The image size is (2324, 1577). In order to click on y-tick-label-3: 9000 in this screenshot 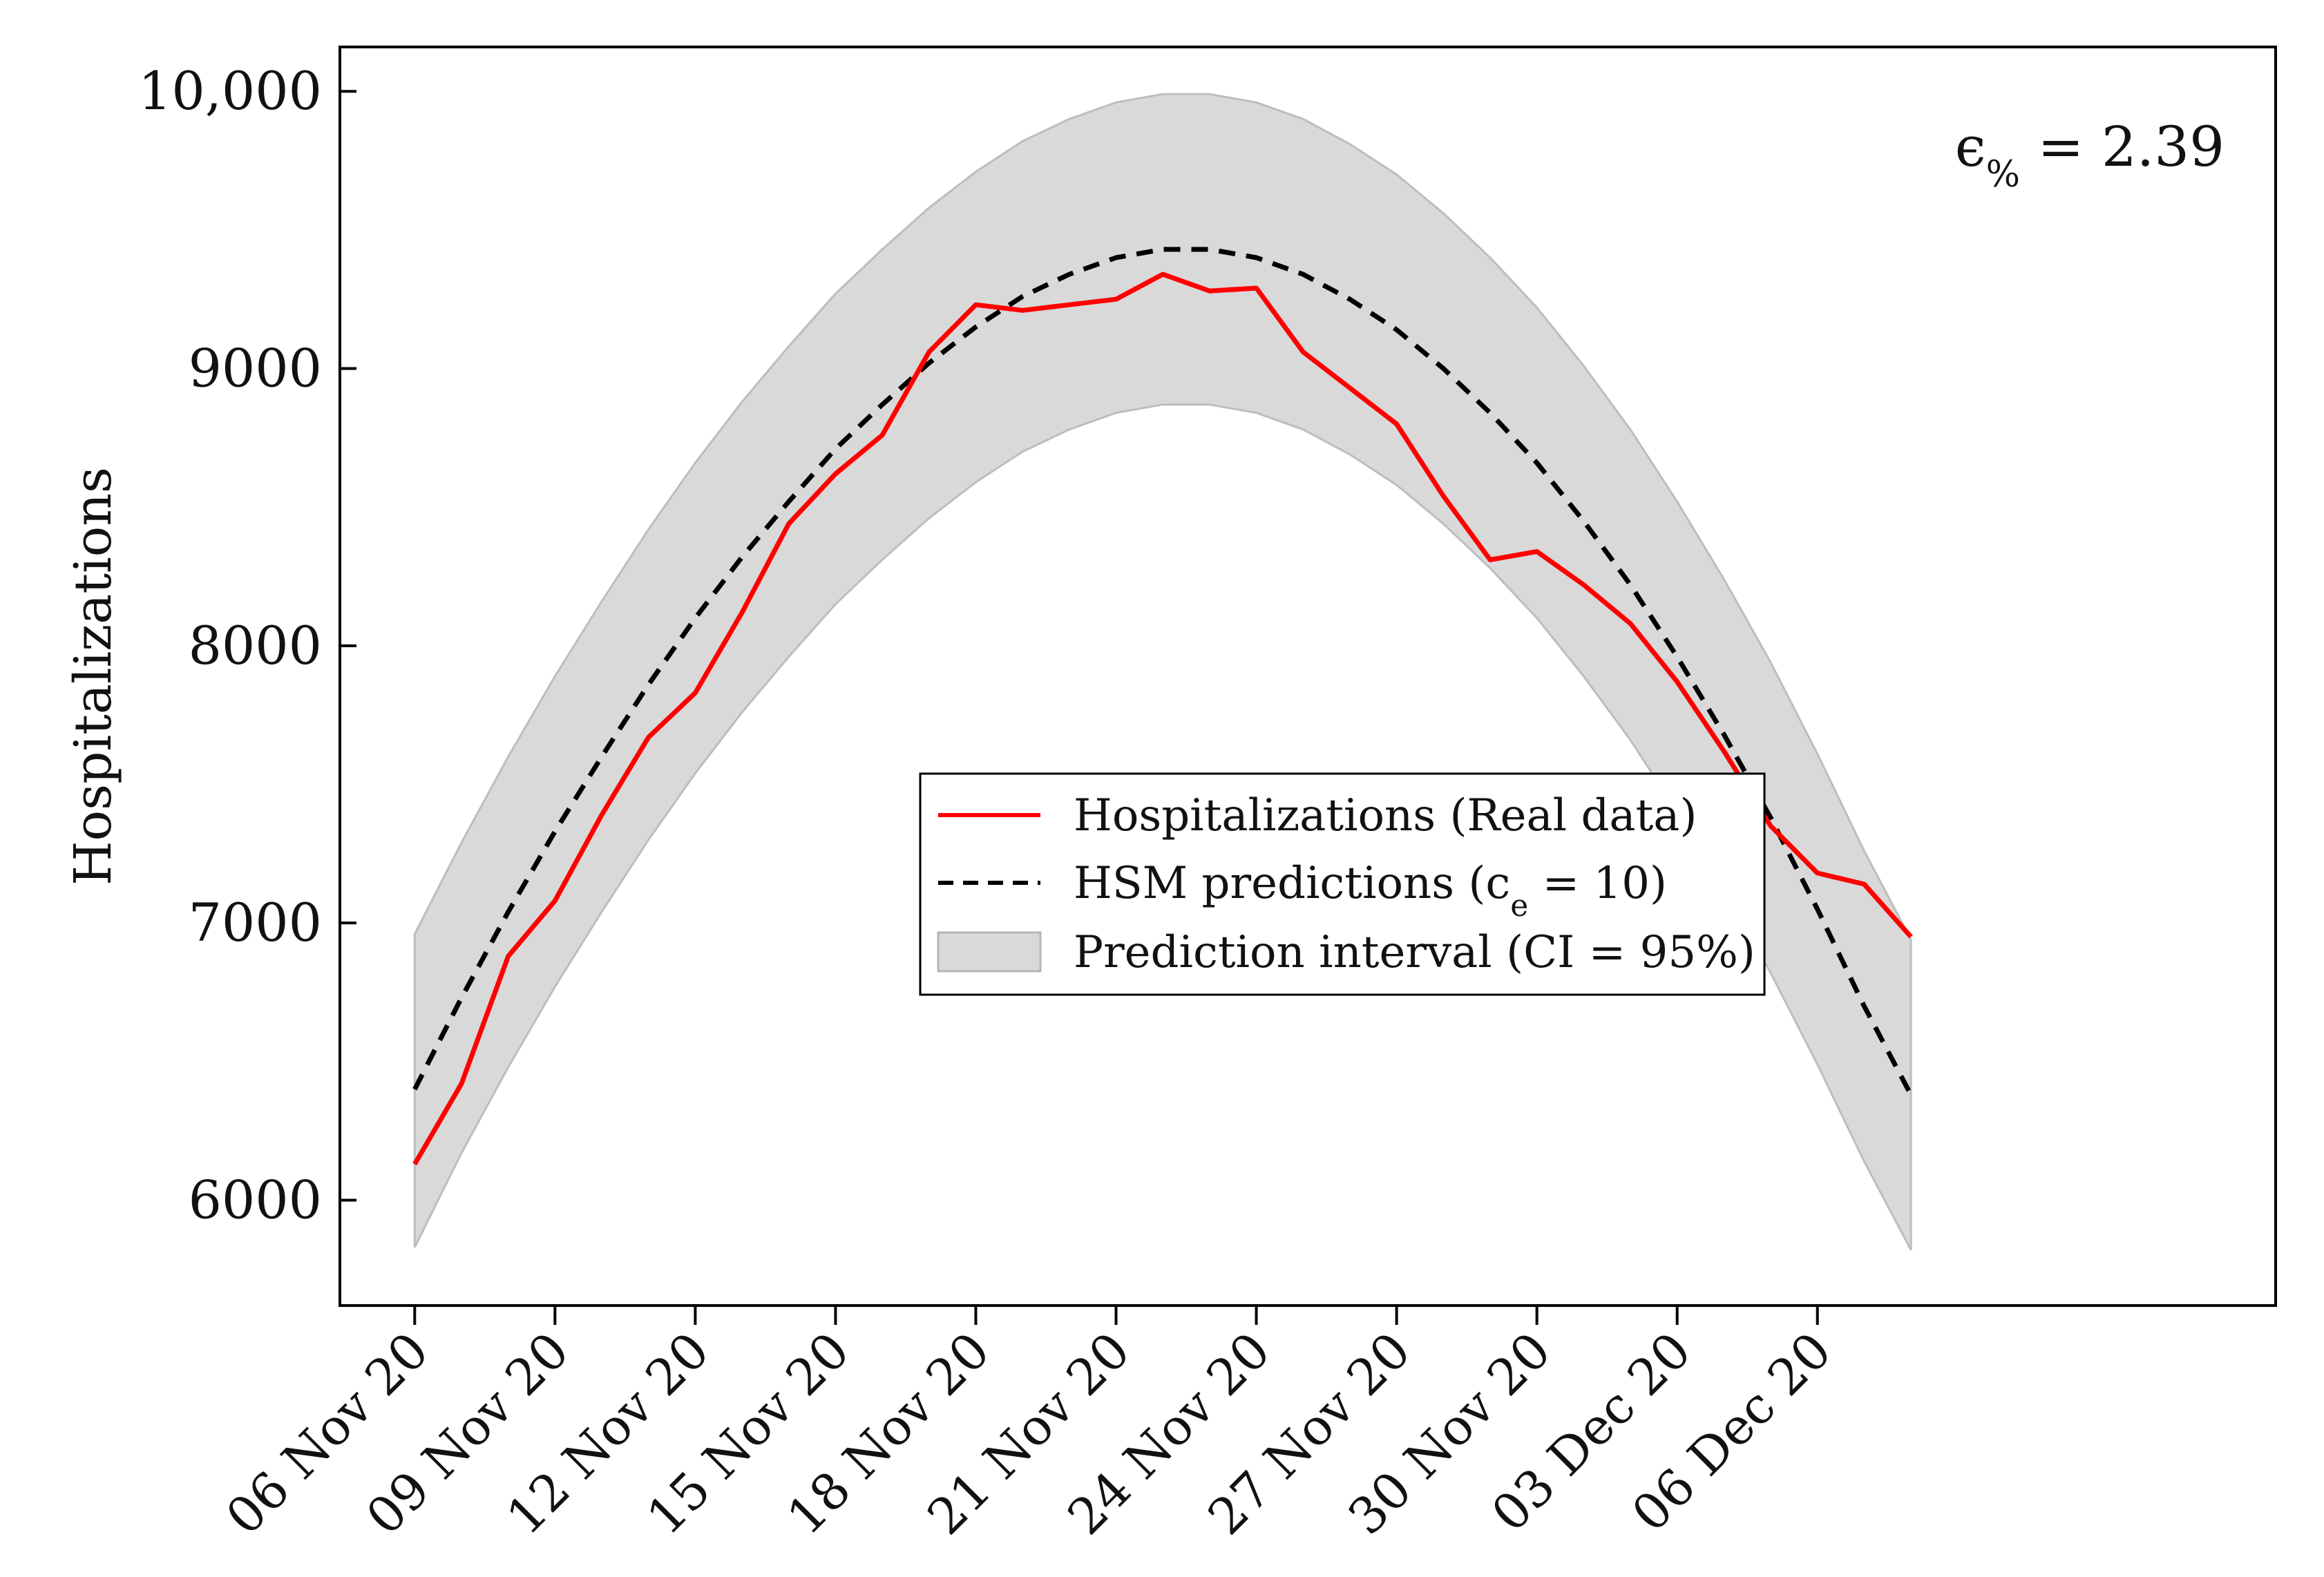, I will do `click(256, 369)`.